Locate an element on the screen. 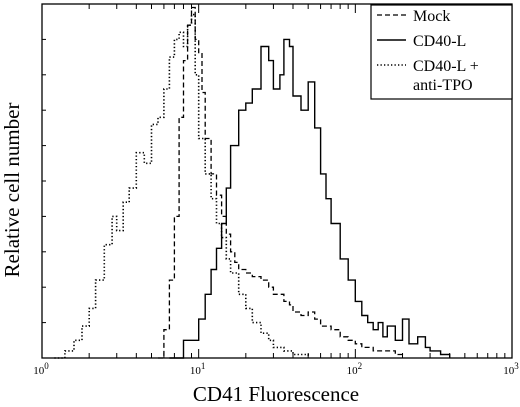 The image size is (520, 407). x-tick-label: 10⁰ is located at coordinates (41, 369).